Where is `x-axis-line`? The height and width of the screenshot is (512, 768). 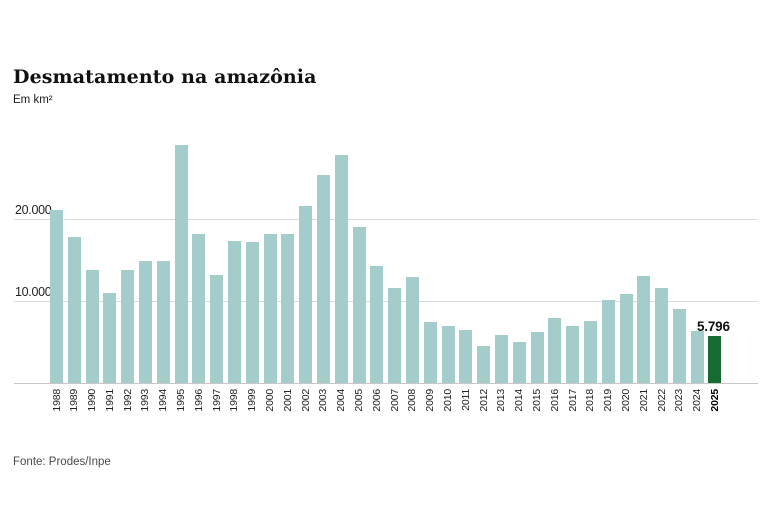 x-axis-line is located at coordinates (386, 383).